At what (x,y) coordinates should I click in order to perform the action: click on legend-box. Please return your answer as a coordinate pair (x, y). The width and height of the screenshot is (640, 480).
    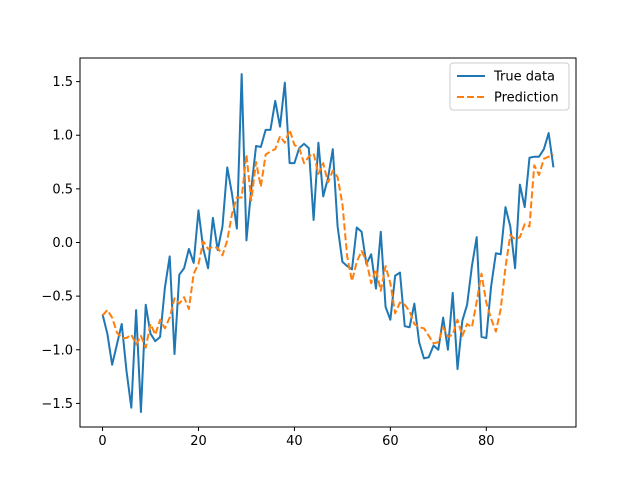
    Looking at the image, I should click on (509, 86).